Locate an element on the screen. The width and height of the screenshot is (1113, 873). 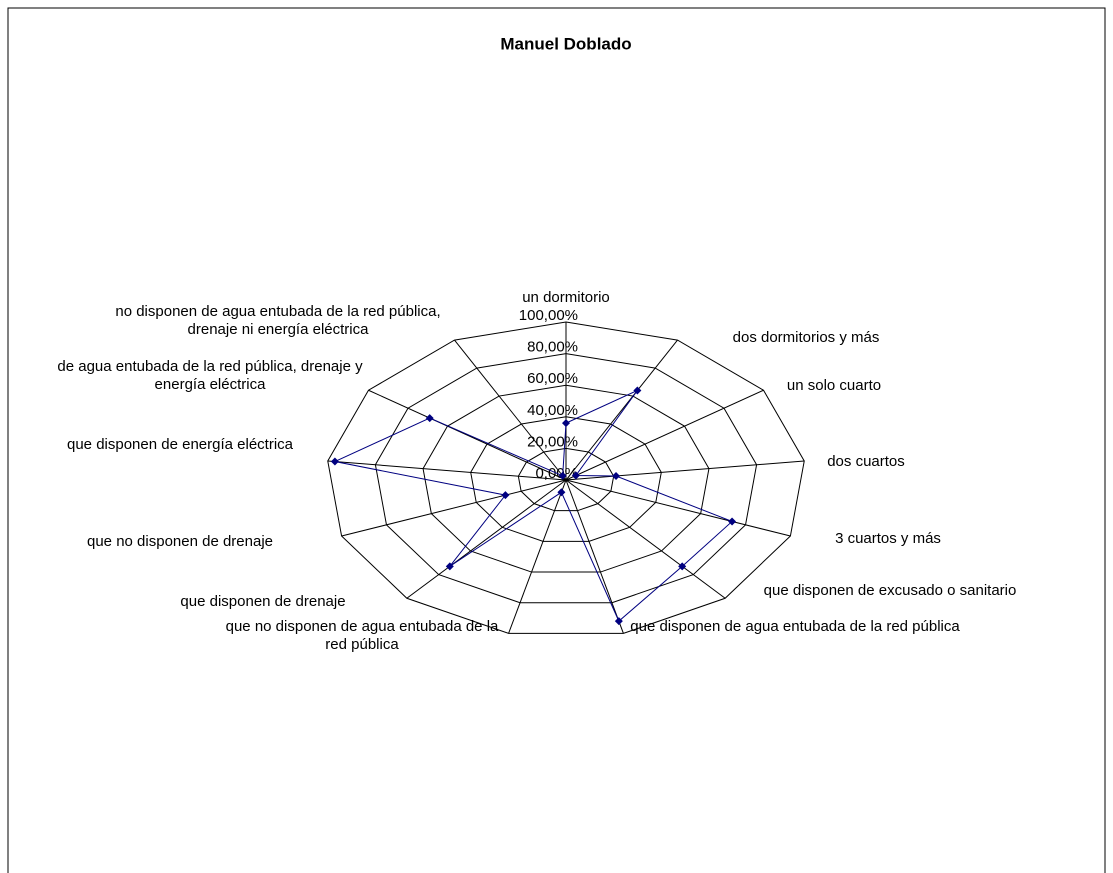
category-label-box: que no disponen de drenaje is located at coordinates (180, 541).